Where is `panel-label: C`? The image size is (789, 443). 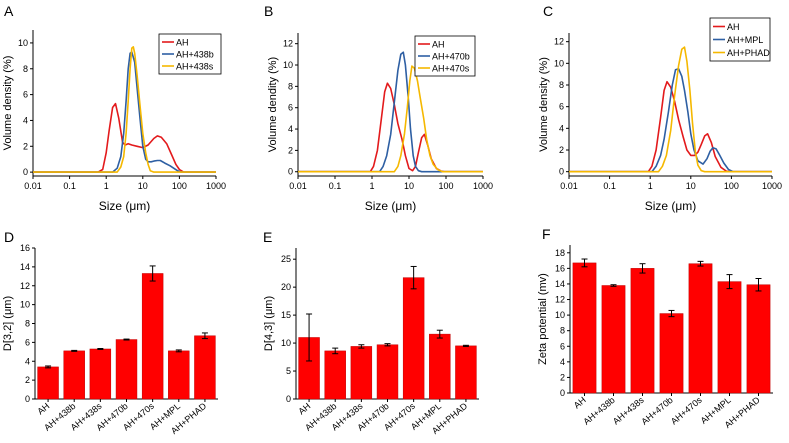 panel-label: C is located at coordinates (548, 11).